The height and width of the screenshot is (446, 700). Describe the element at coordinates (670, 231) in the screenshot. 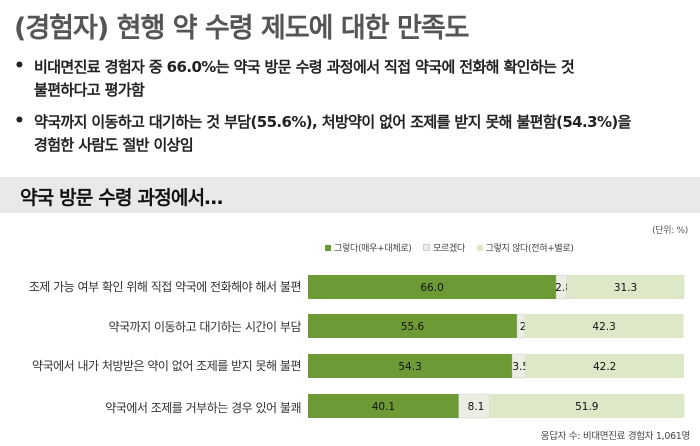

I see `unit-label: (단위: %)` at that location.